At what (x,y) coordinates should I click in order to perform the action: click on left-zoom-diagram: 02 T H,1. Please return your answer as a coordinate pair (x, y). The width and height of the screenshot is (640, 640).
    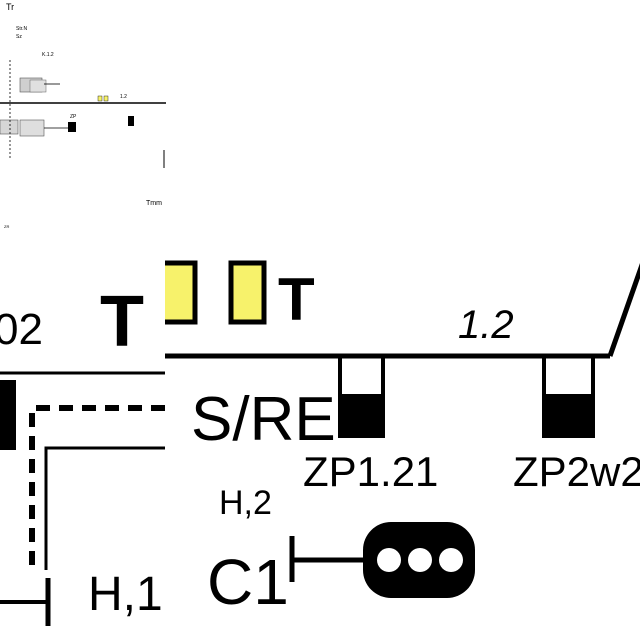
    Looking at the image, I should click on (82, 454).